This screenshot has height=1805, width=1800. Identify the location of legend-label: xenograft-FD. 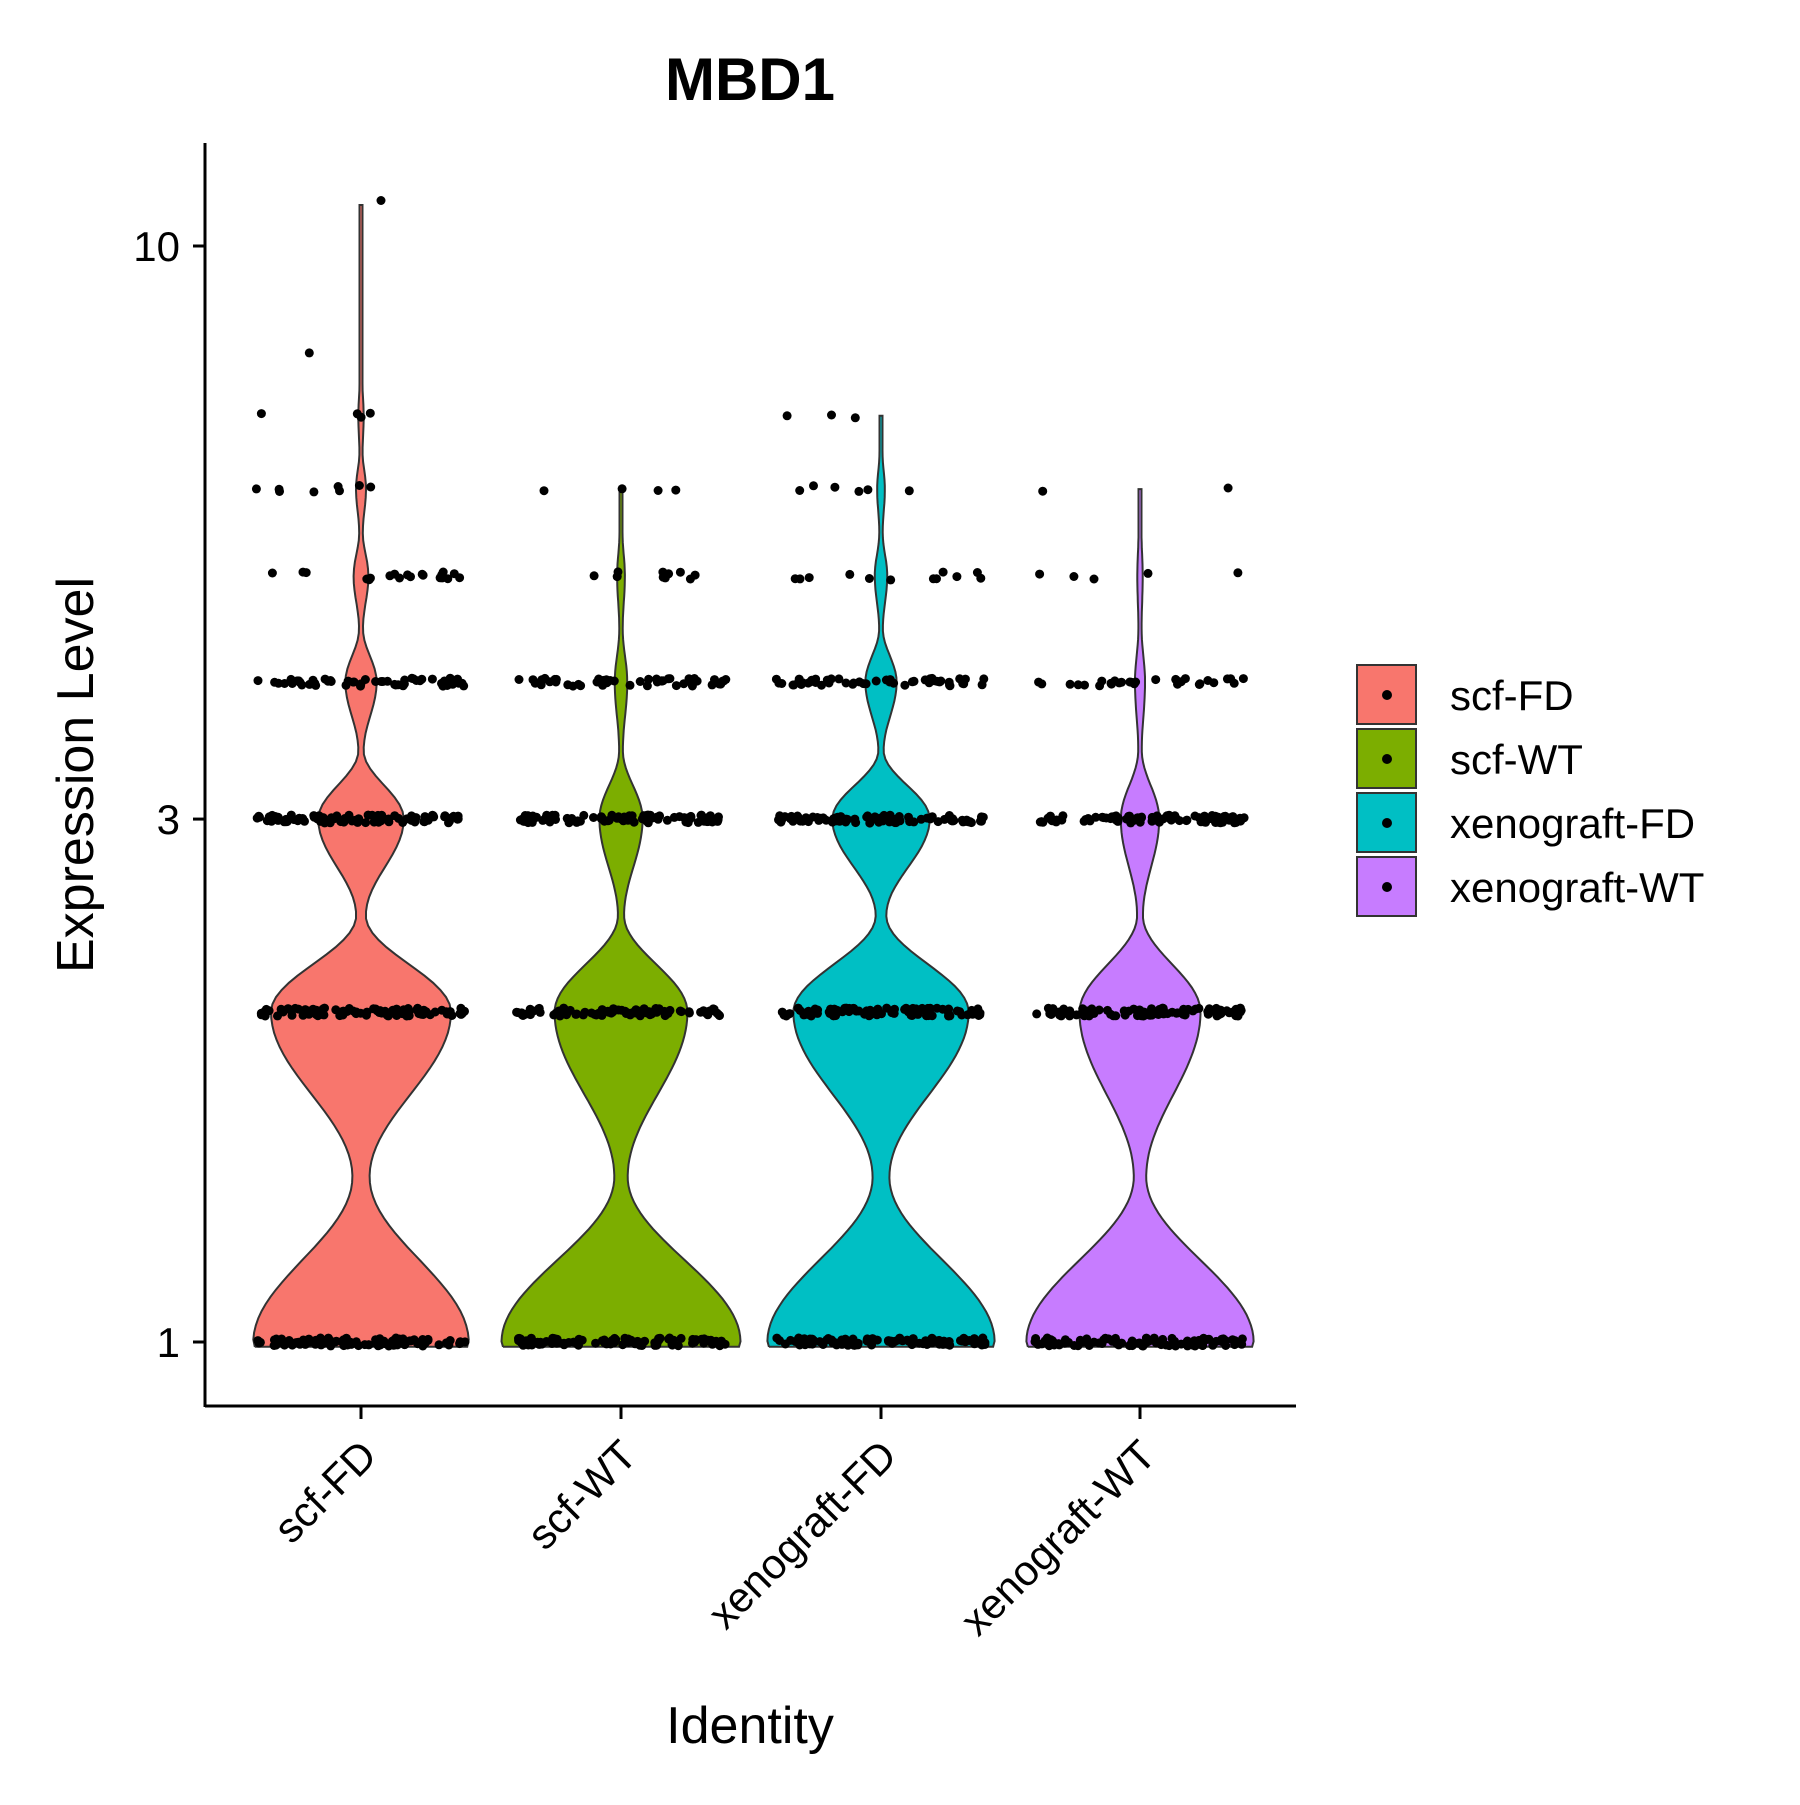
(1572, 823).